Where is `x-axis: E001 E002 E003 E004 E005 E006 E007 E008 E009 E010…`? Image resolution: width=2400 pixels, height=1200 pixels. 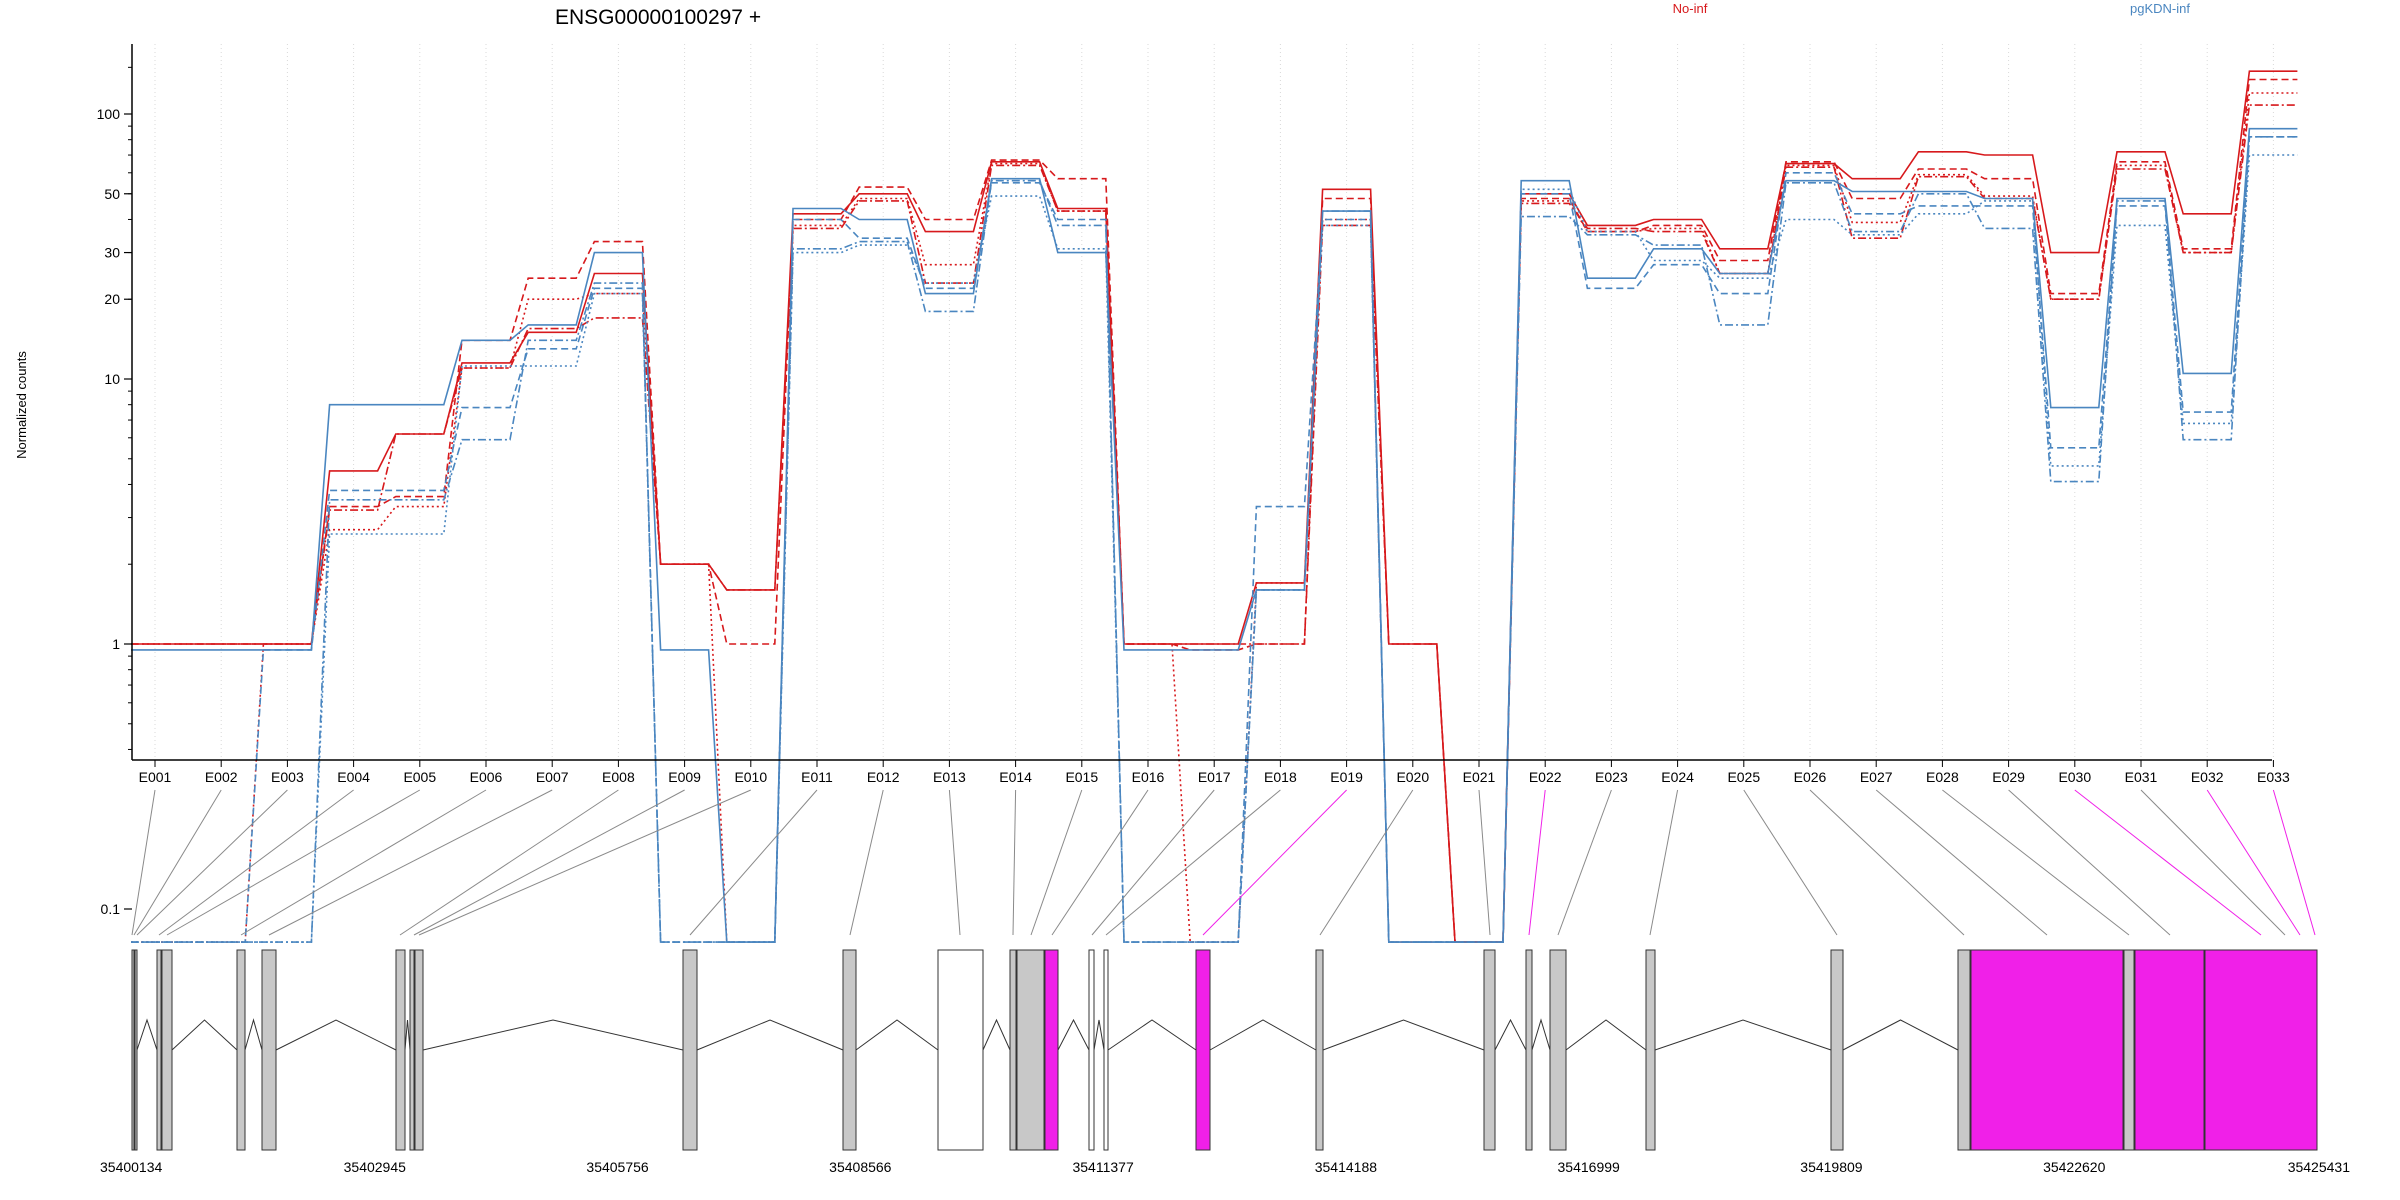 x-axis: E001 E002 E003 E004 E005 E006 E007 E008 E009 E010… is located at coordinates (1211, 772).